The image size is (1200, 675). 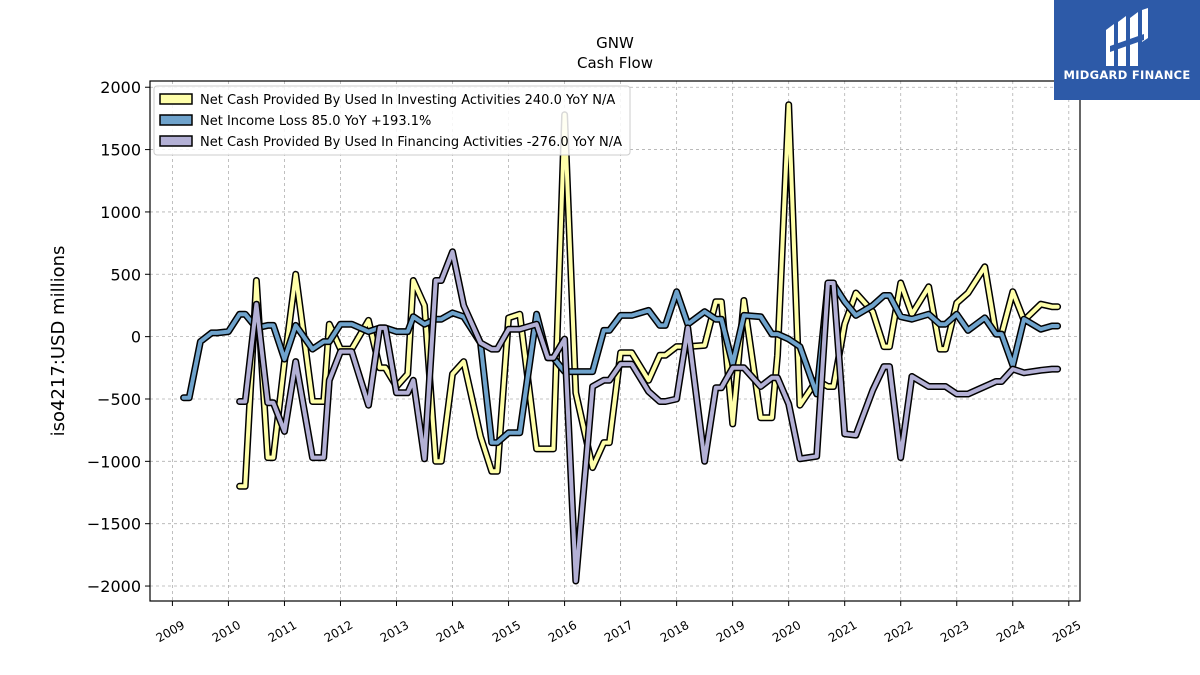 What do you see at coordinates (730, 631) in the screenshot?
I see `x-tick-label: 2019` at bounding box center [730, 631].